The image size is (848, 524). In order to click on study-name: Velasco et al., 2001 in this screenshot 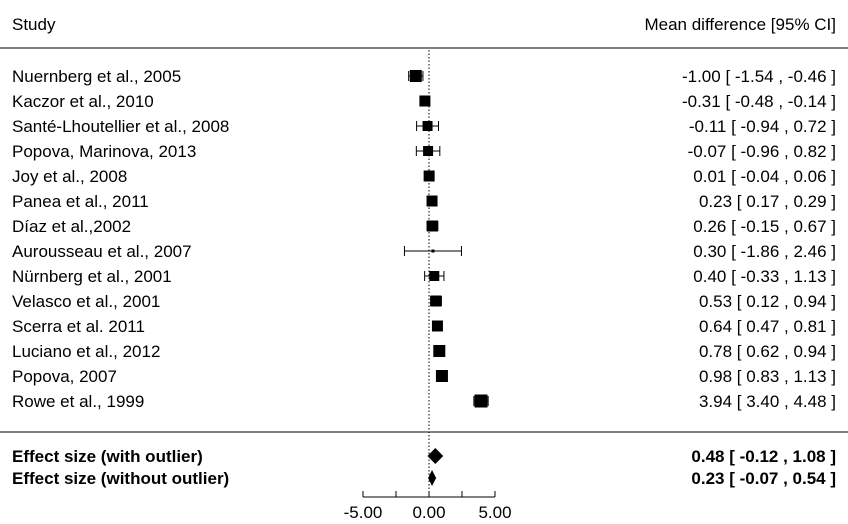, I will do `click(86, 301)`.